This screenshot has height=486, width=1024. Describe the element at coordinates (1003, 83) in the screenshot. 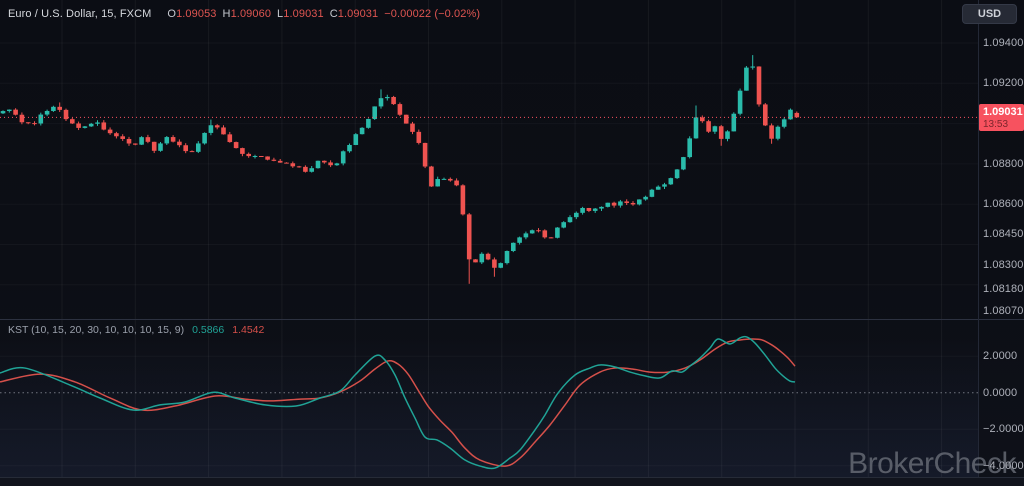

I see `price-axis-label: 1.09200` at that location.